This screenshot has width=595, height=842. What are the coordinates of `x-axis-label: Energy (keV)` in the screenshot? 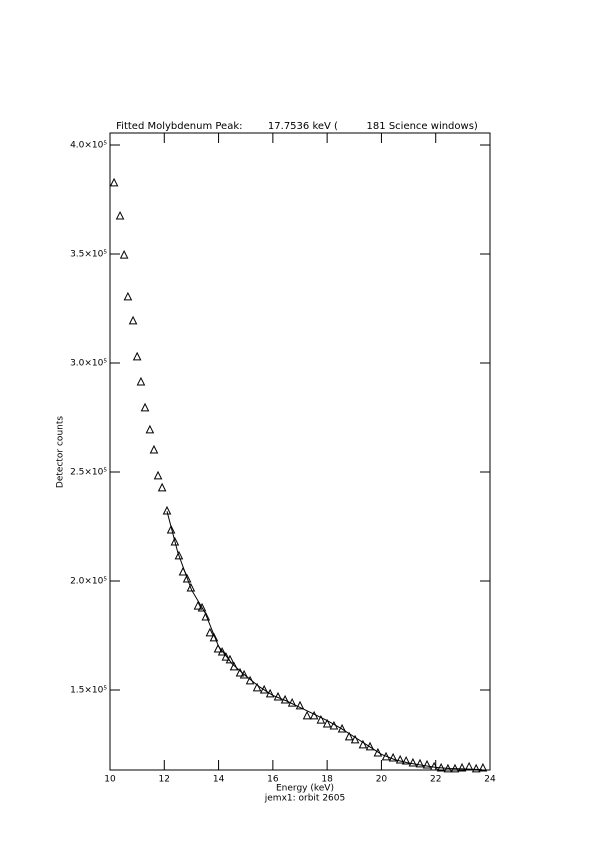 It's located at (305, 789).